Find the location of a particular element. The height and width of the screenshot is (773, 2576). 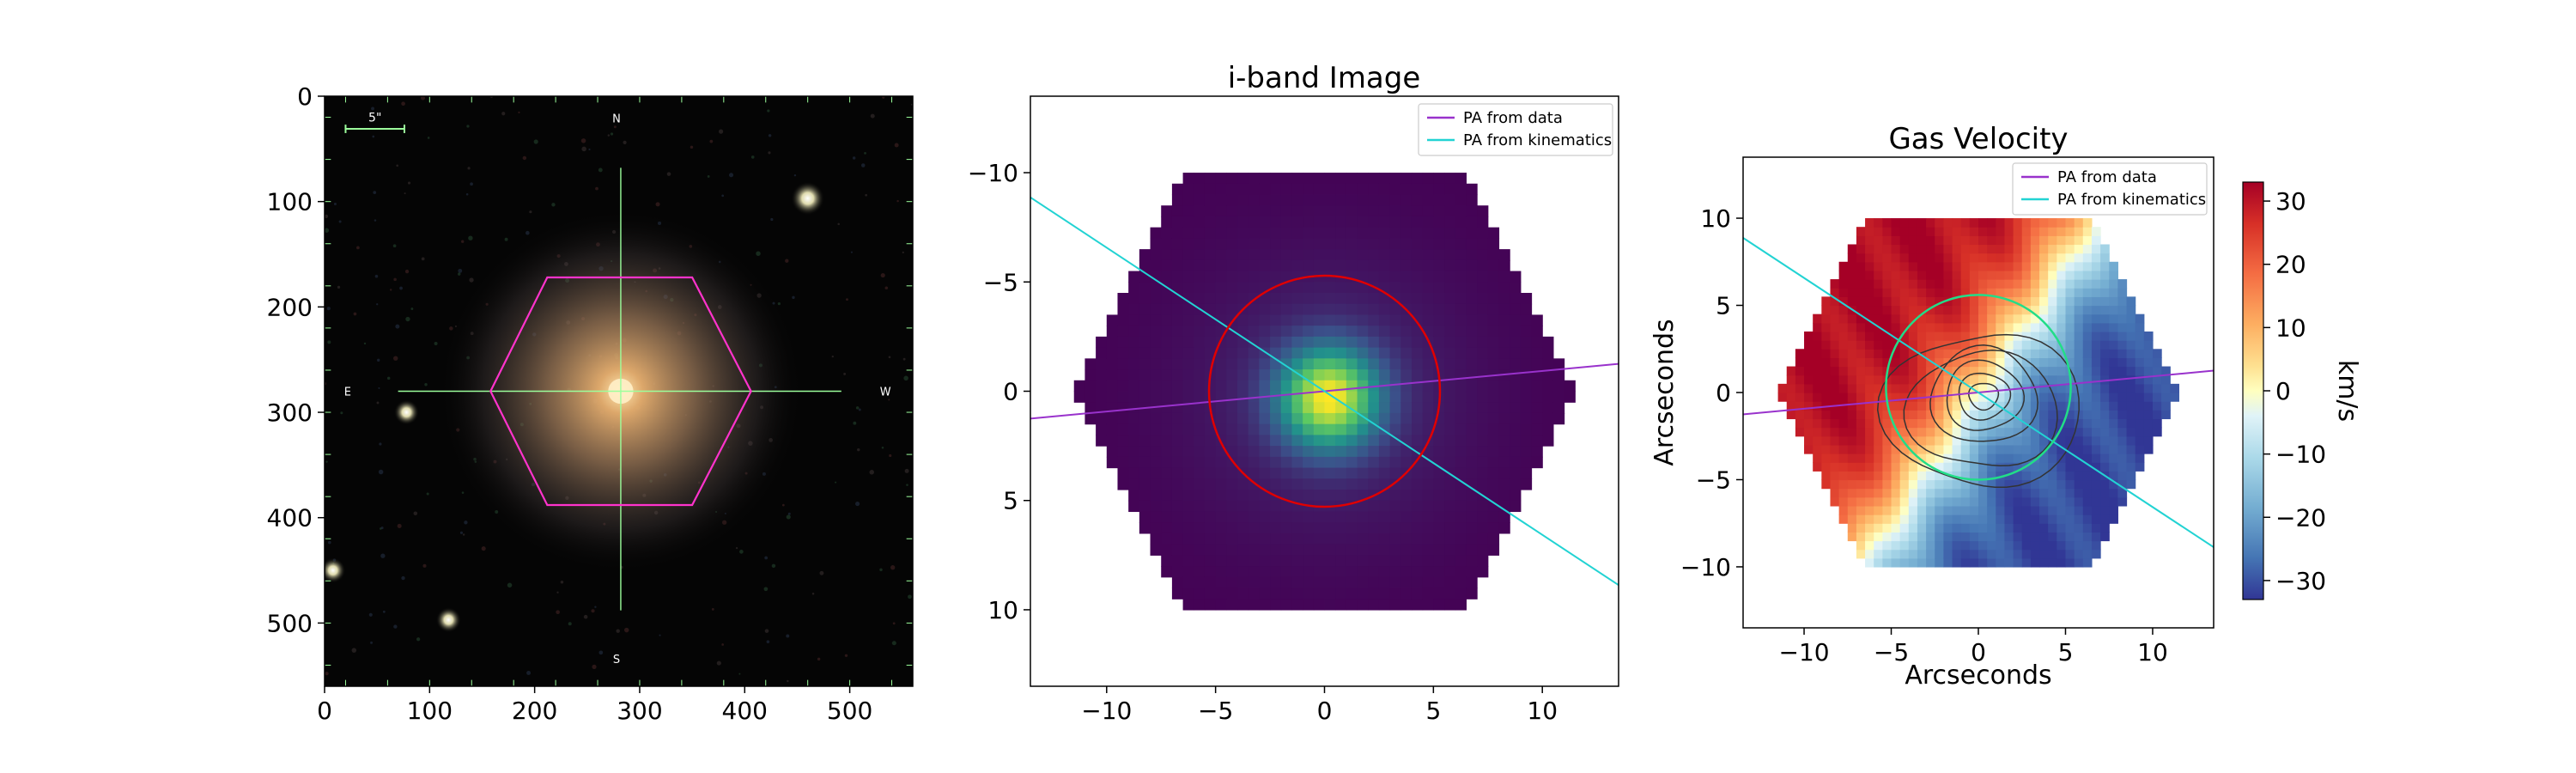

compass-south: S is located at coordinates (616, 660).